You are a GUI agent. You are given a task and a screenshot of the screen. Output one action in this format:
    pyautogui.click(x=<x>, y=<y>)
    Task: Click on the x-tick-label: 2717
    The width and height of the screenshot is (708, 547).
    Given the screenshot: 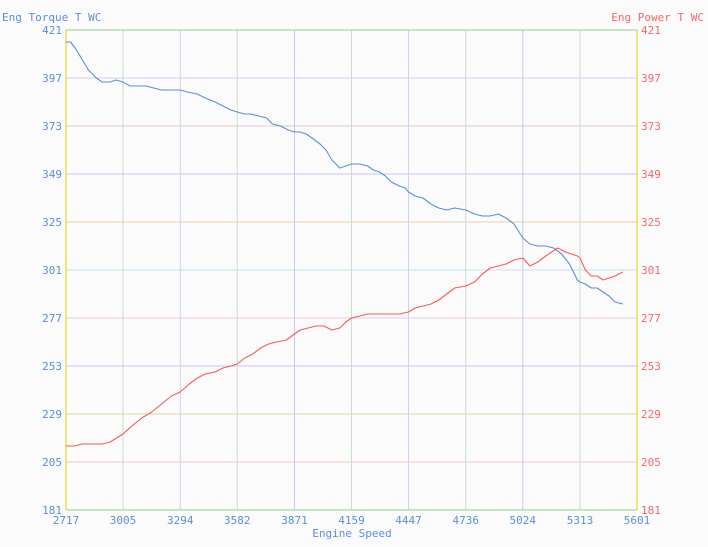 What is the action you would take?
    pyautogui.click(x=66, y=520)
    